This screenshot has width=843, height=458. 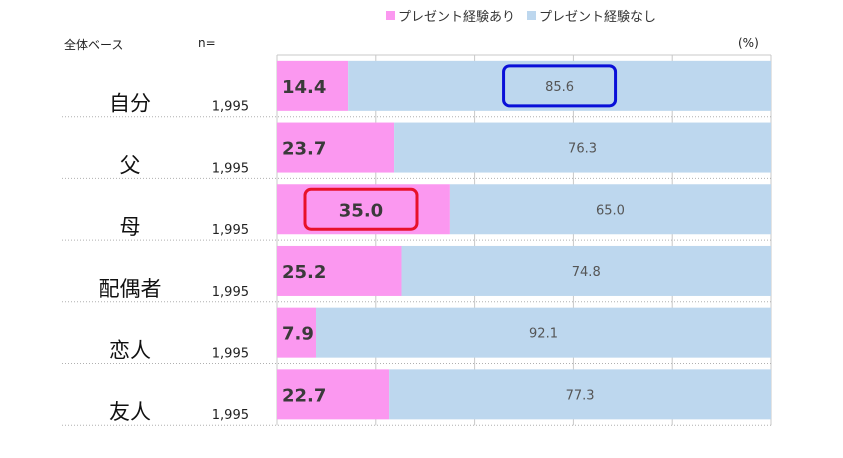 I want to click on data-label-with: 23.7, so click(x=304, y=149).